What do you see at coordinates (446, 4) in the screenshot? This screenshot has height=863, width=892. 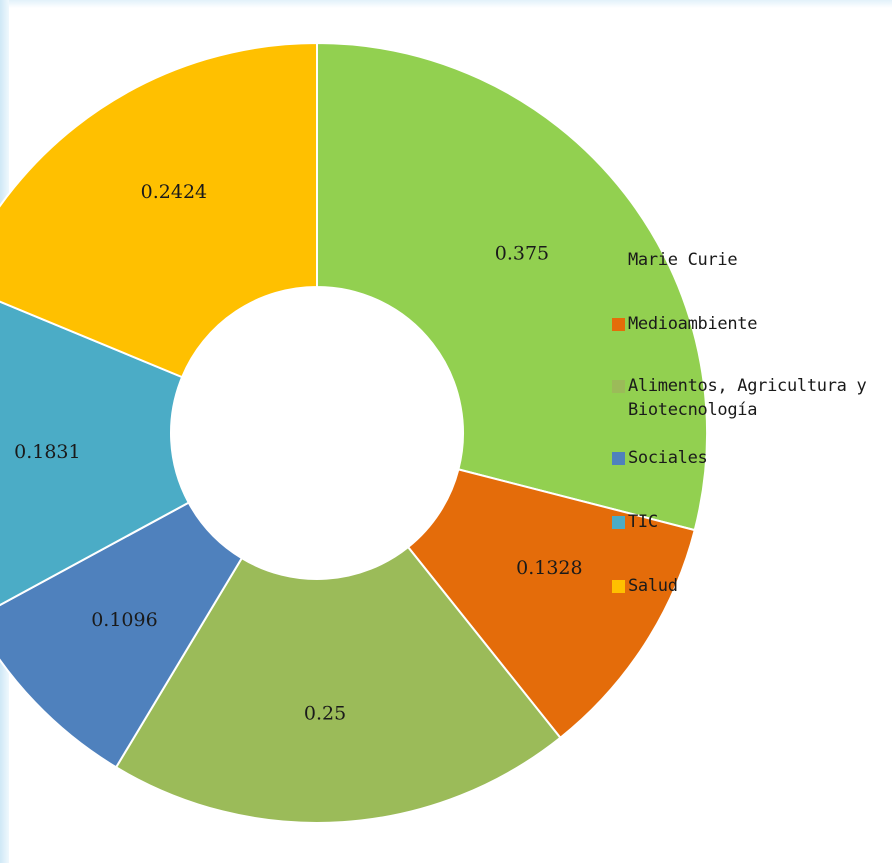 I see `top-frame-strip` at bounding box center [446, 4].